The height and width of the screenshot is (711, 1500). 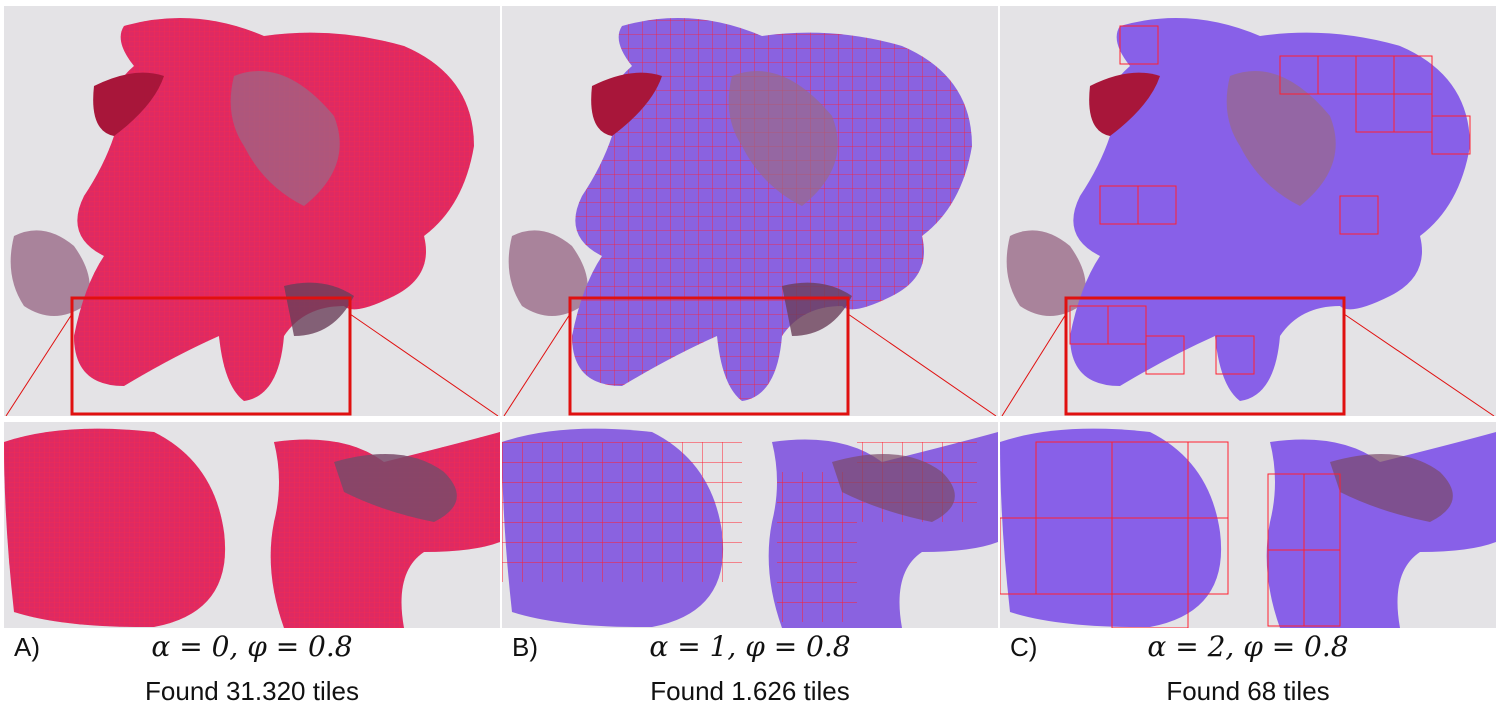 What do you see at coordinates (1248, 525) in the screenshot?
I see `zoomed-region-c` at bounding box center [1248, 525].